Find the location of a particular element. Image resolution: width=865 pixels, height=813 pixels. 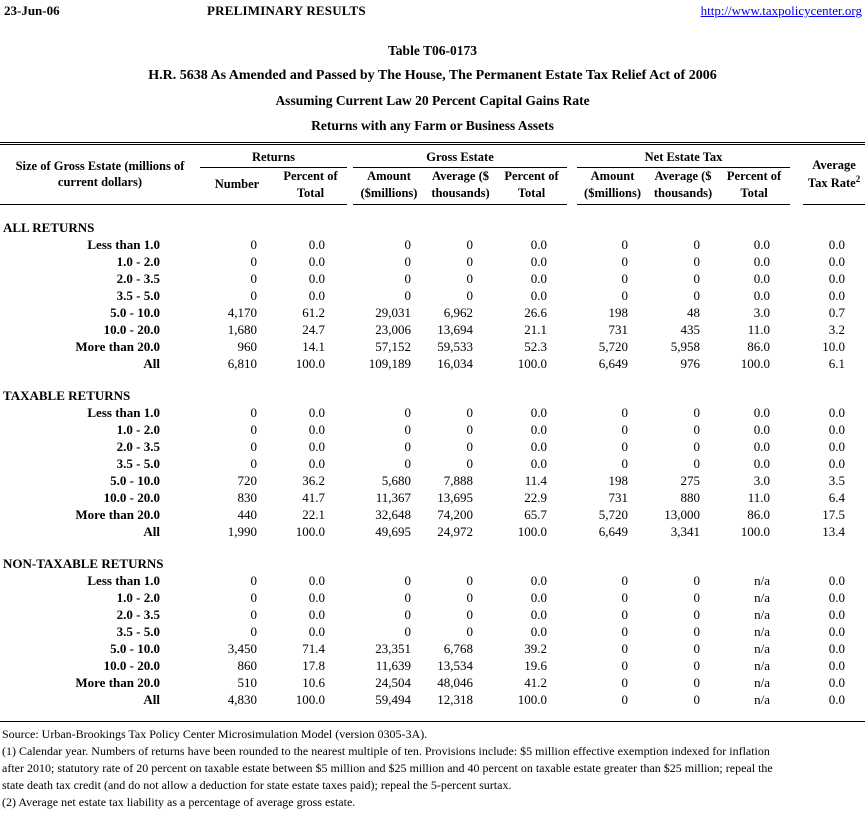

column-header-gross-estate-percent-of-total: Percent of Total is located at coordinates (532, 186).